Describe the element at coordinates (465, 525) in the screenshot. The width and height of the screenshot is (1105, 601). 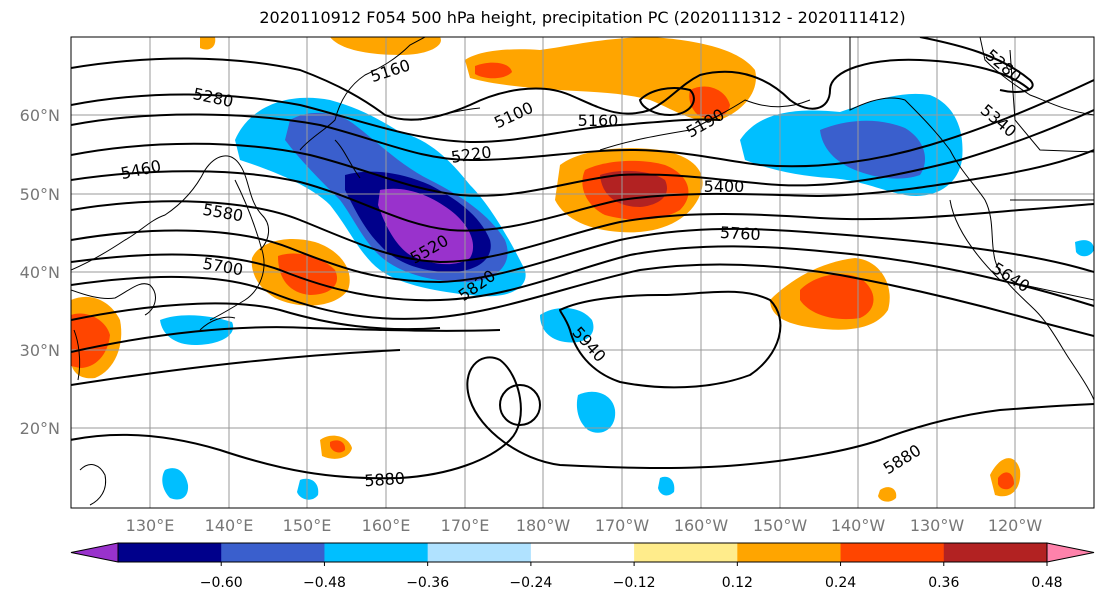
I see `lon-label: 170°E` at that location.